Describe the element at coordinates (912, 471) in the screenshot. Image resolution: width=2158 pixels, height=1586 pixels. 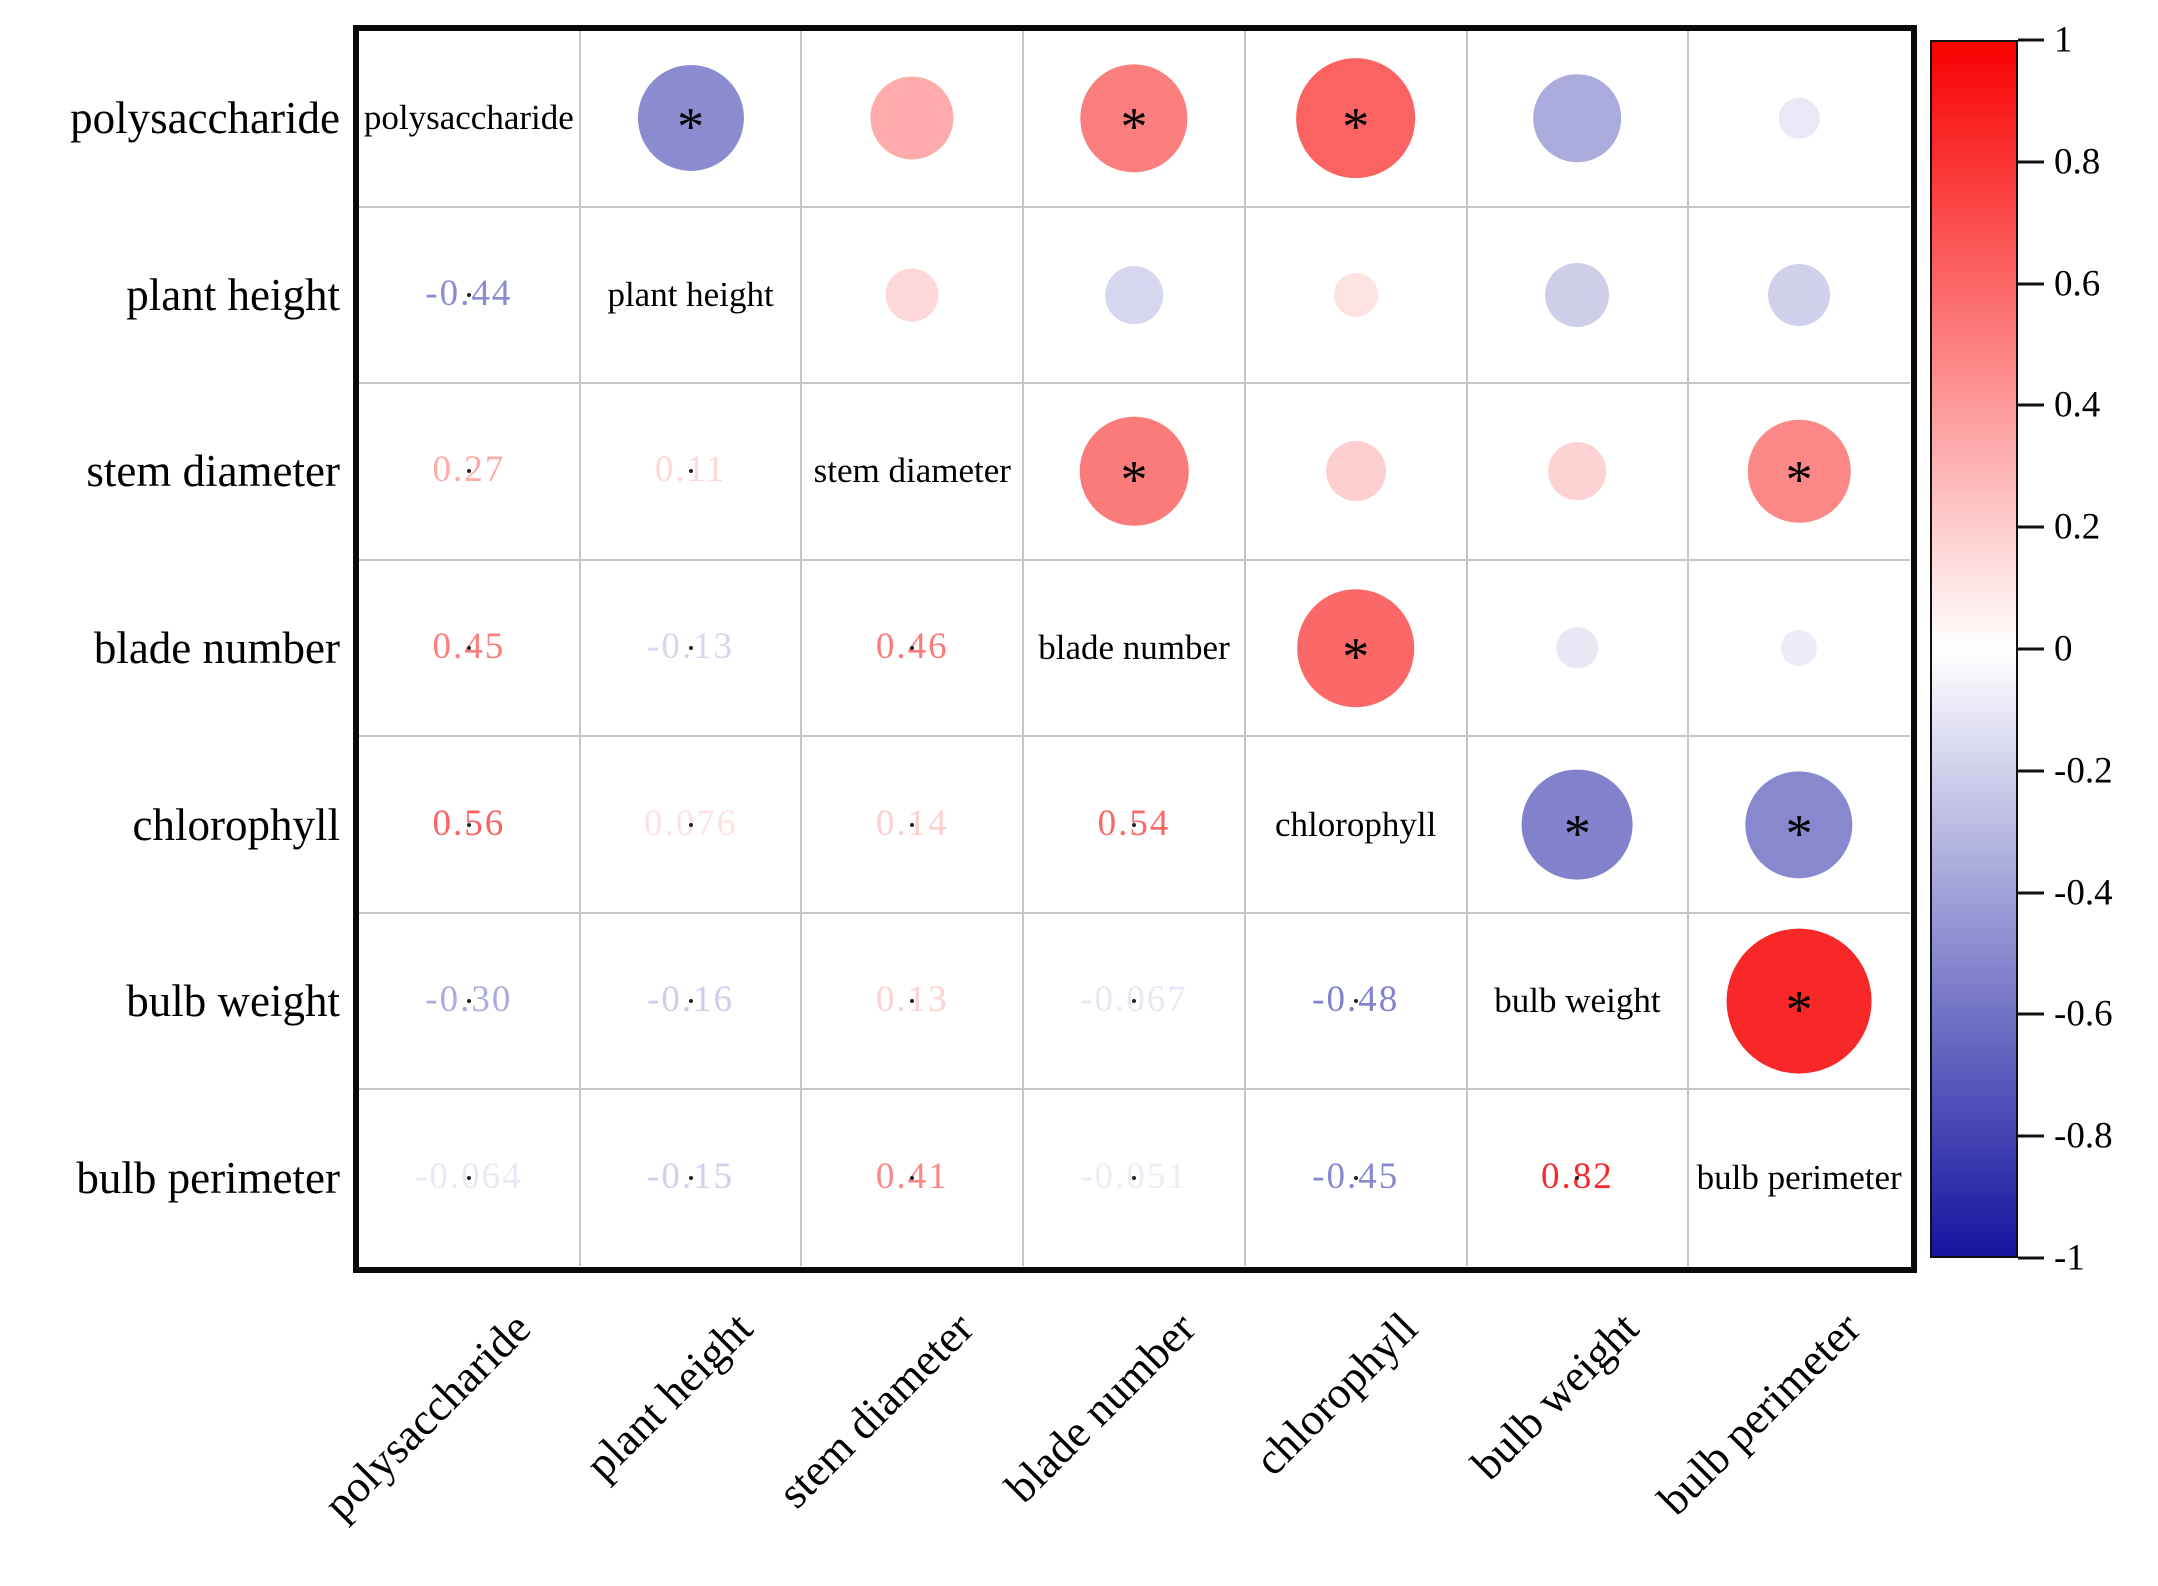
I see `diagonal-variable-label: stem diameter` at that location.